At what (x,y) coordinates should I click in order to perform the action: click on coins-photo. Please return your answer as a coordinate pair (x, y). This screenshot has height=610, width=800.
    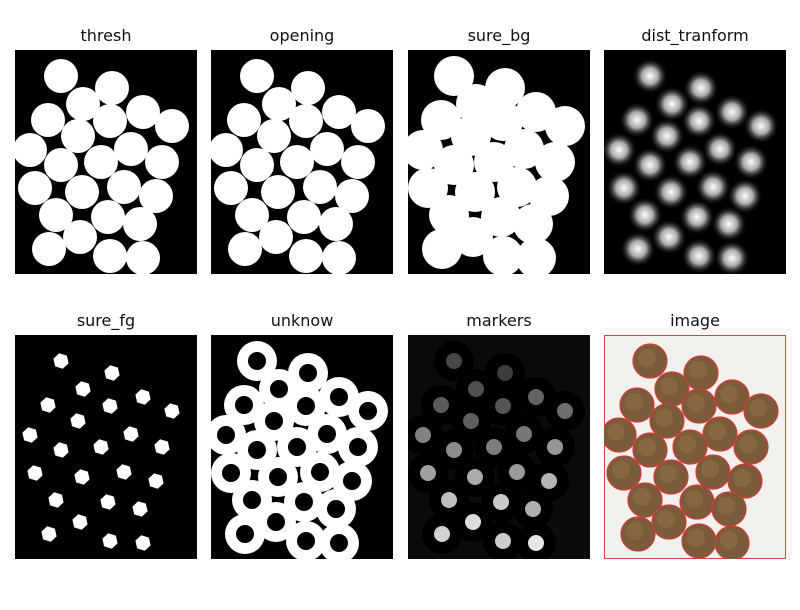
    Looking at the image, I should click on (695, 447).